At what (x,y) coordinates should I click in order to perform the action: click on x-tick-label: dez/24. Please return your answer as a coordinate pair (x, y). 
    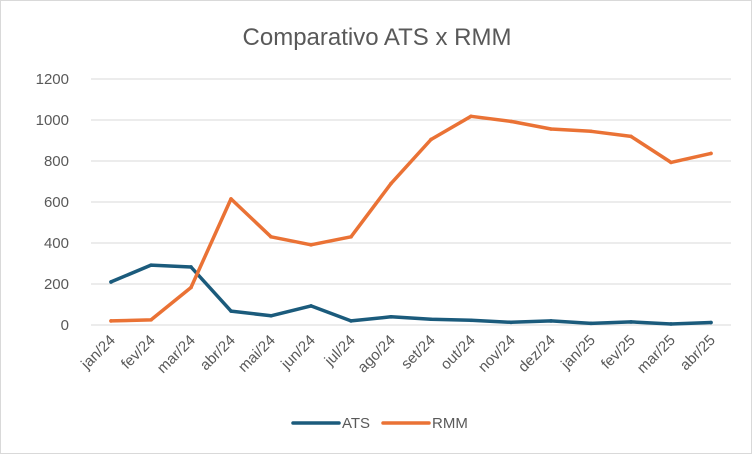
    Looking at the image, I should click on (537, 354).